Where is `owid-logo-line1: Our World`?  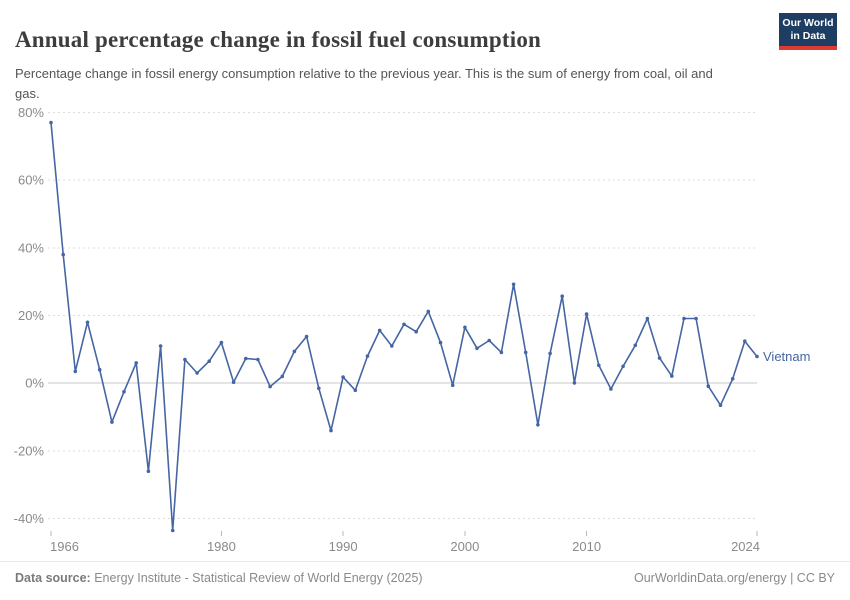
owid-logo-line1: Our World is located at coordinates (808, 23).